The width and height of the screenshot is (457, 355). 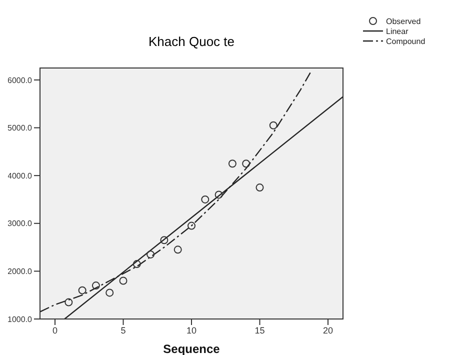 What do you see at coordinates (20, 80) in the screenshot?
I see `y-tick-label: 6000.0` at bounding box center [20, 80].